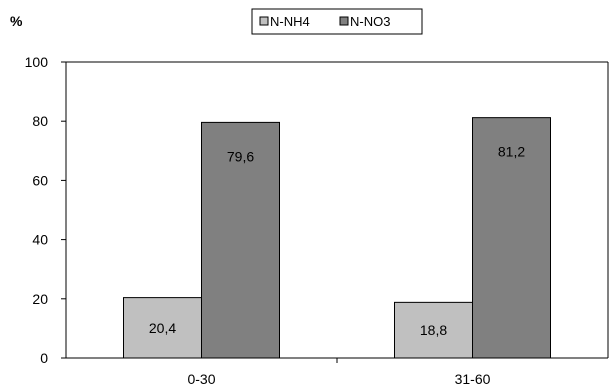 The height and width of the screenshot is (389, 610). I want to click on y-tick-label: 60, so click(40, 180).